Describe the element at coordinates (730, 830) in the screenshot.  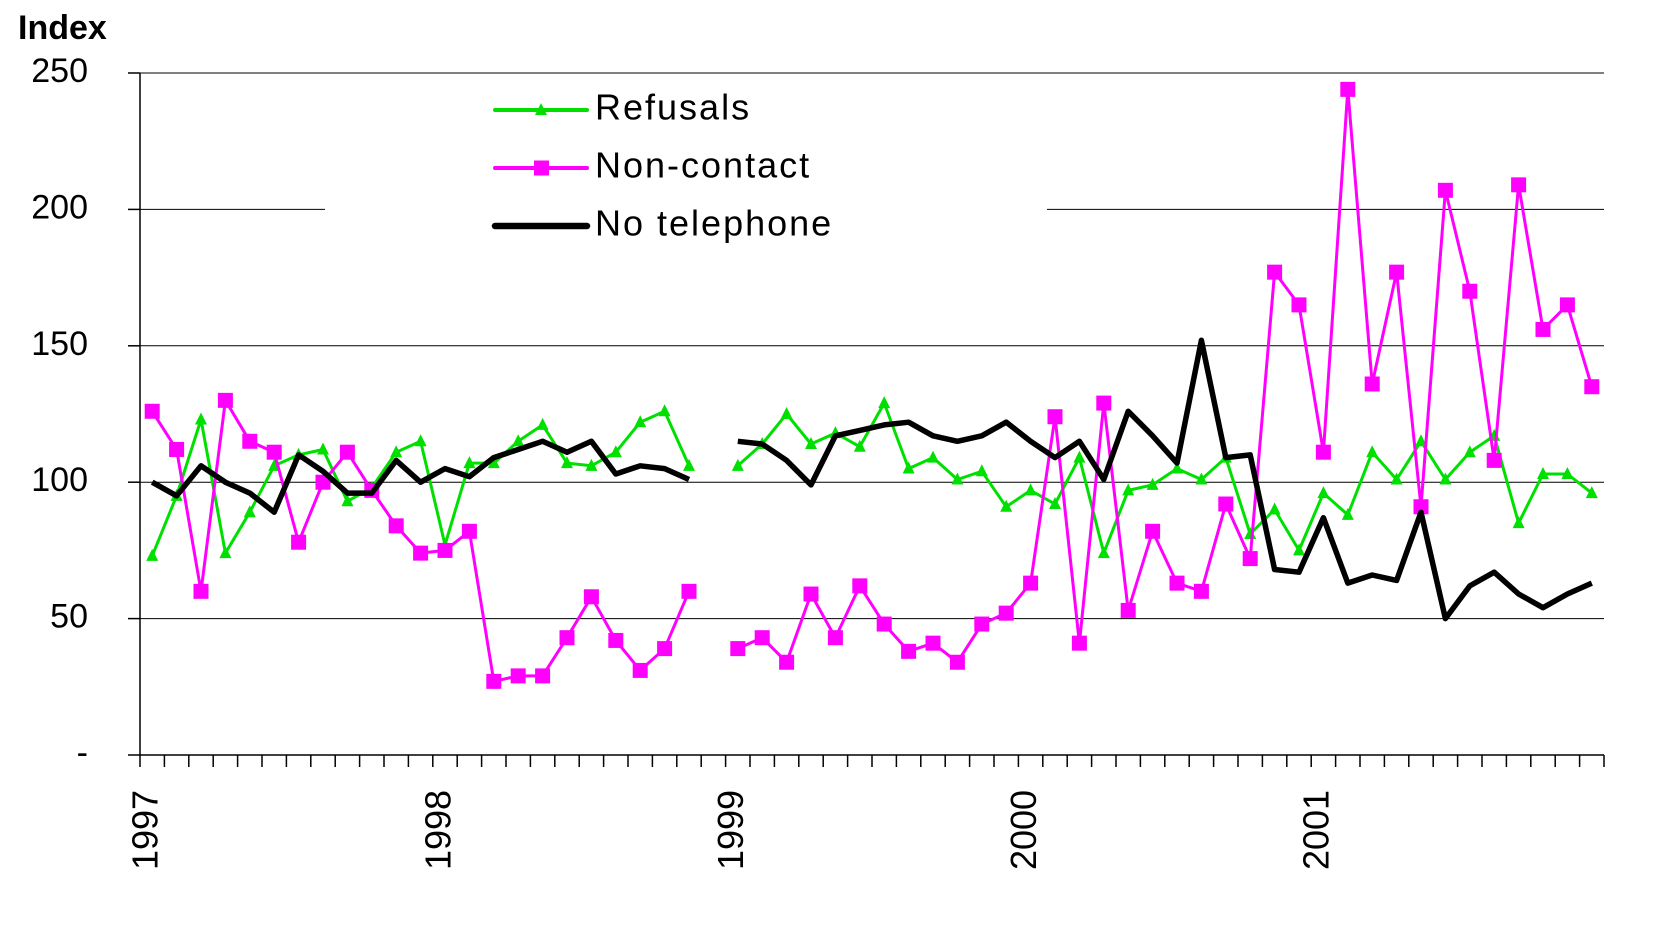
I see `x-tick-label: 1999` at that location.